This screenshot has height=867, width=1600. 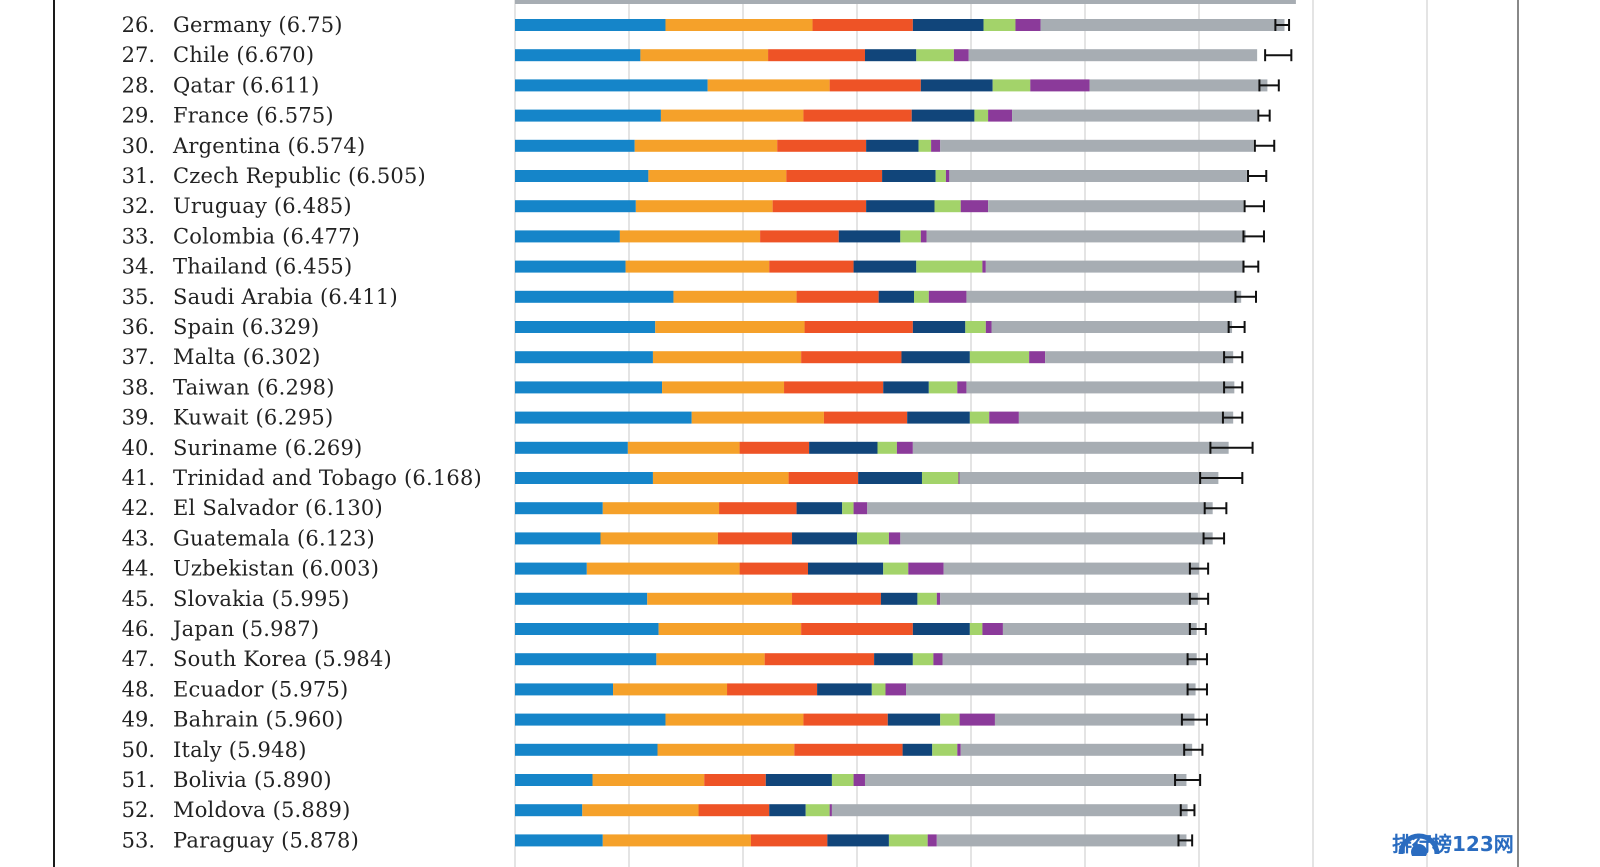 What do you see at coordinates (282, 659) in the screenshot?
I see `country-label: South Korea (5.984)` at bounding box center [282, 659].